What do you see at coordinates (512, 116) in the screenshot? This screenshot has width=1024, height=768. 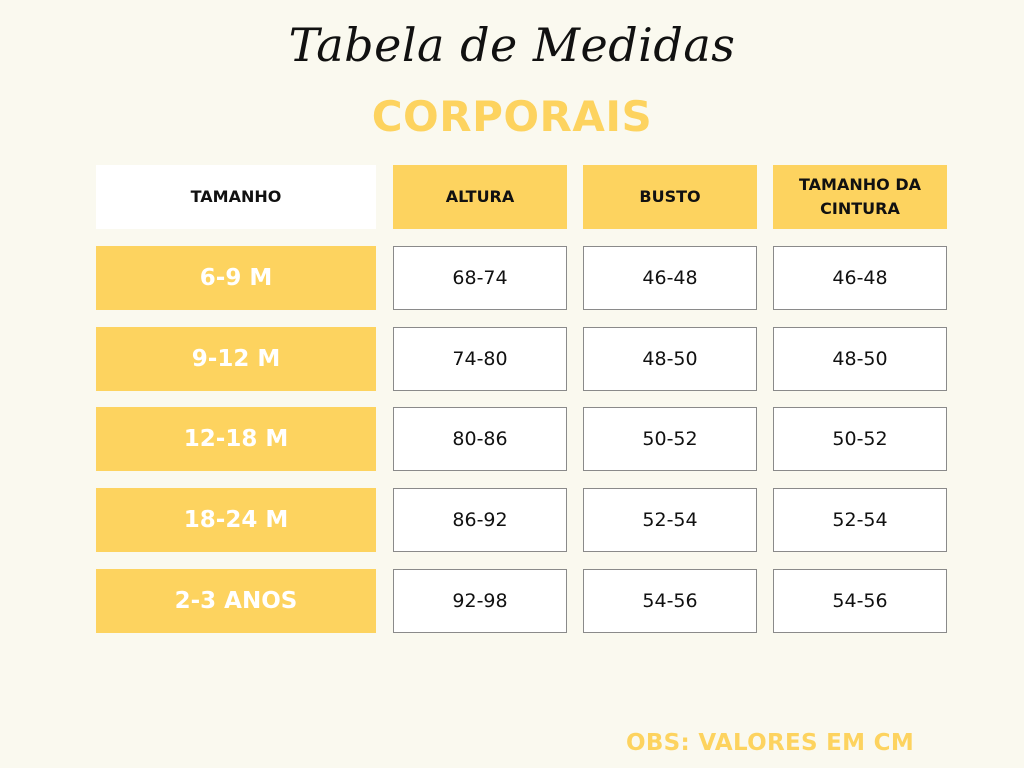 I see `page-subtitle: CORPORAIS` at bounding box center [512, 116].